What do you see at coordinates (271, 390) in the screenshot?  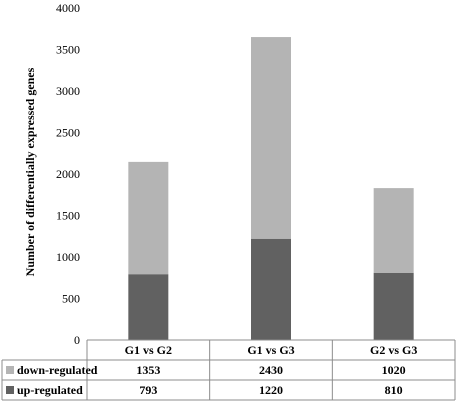 I see `table-cell-value: 1220` at bounding box center [271, 390].